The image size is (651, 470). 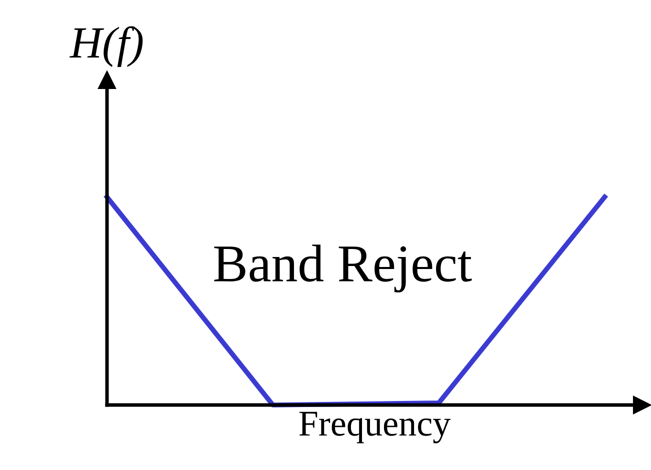 I want to click on y-axis-title: H(f), so click(x=106, y=46).